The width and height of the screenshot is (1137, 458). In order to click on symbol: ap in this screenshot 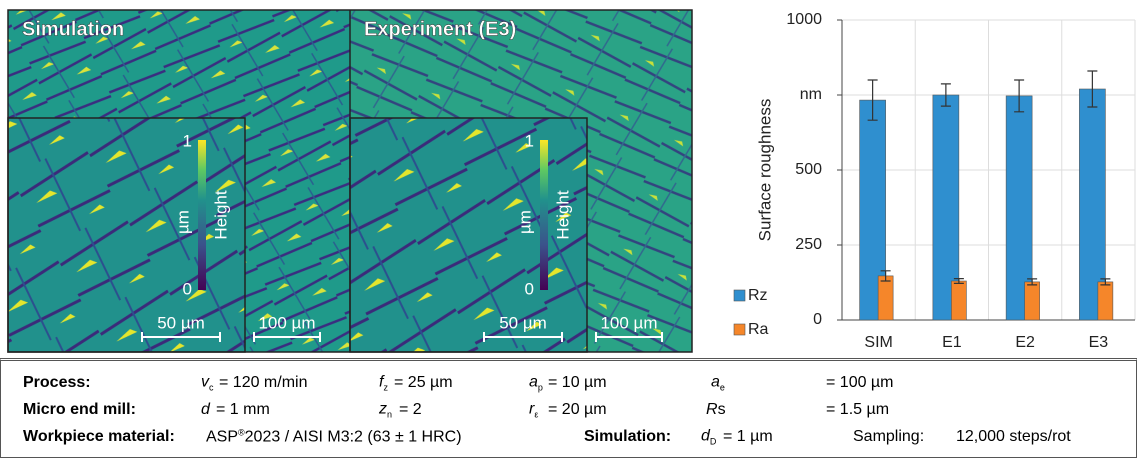, I will do `click(536, 382)`.